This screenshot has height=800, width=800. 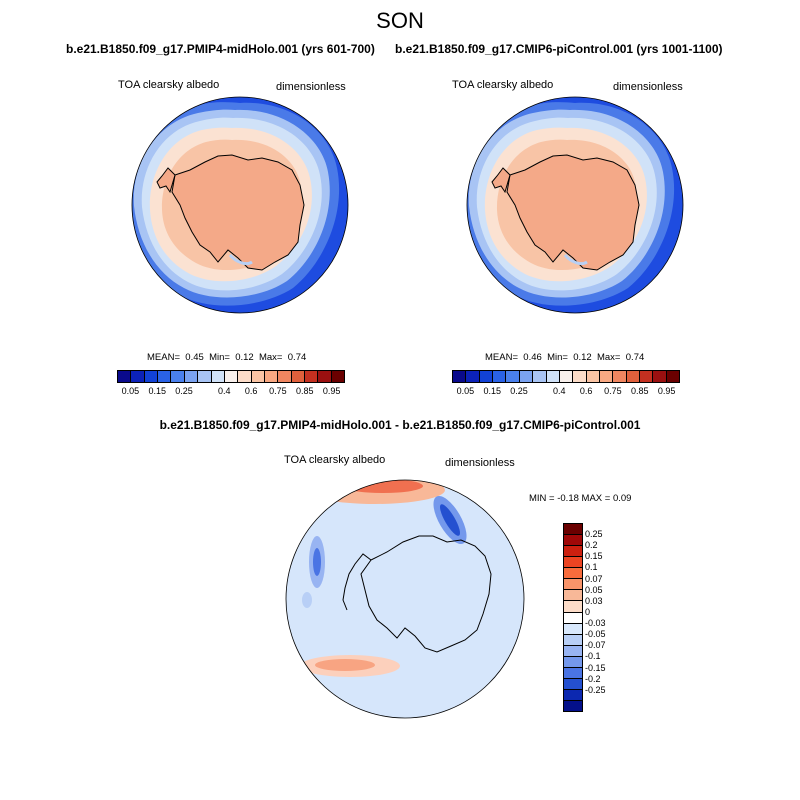 What do you see at coordinates (426, 594) in the screenshot?
I see `antarctica-outline` at bounding box center [426, 594].